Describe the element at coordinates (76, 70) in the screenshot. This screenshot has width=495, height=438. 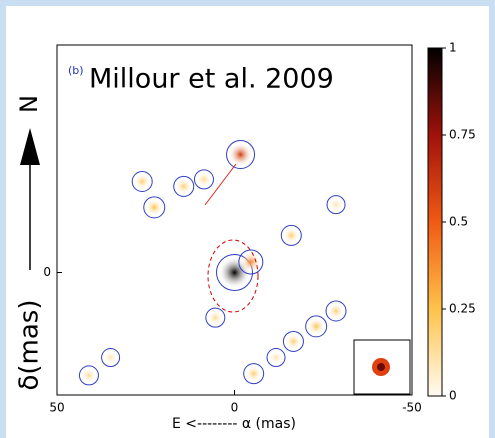
I see `panel-label: (b)` at that location.